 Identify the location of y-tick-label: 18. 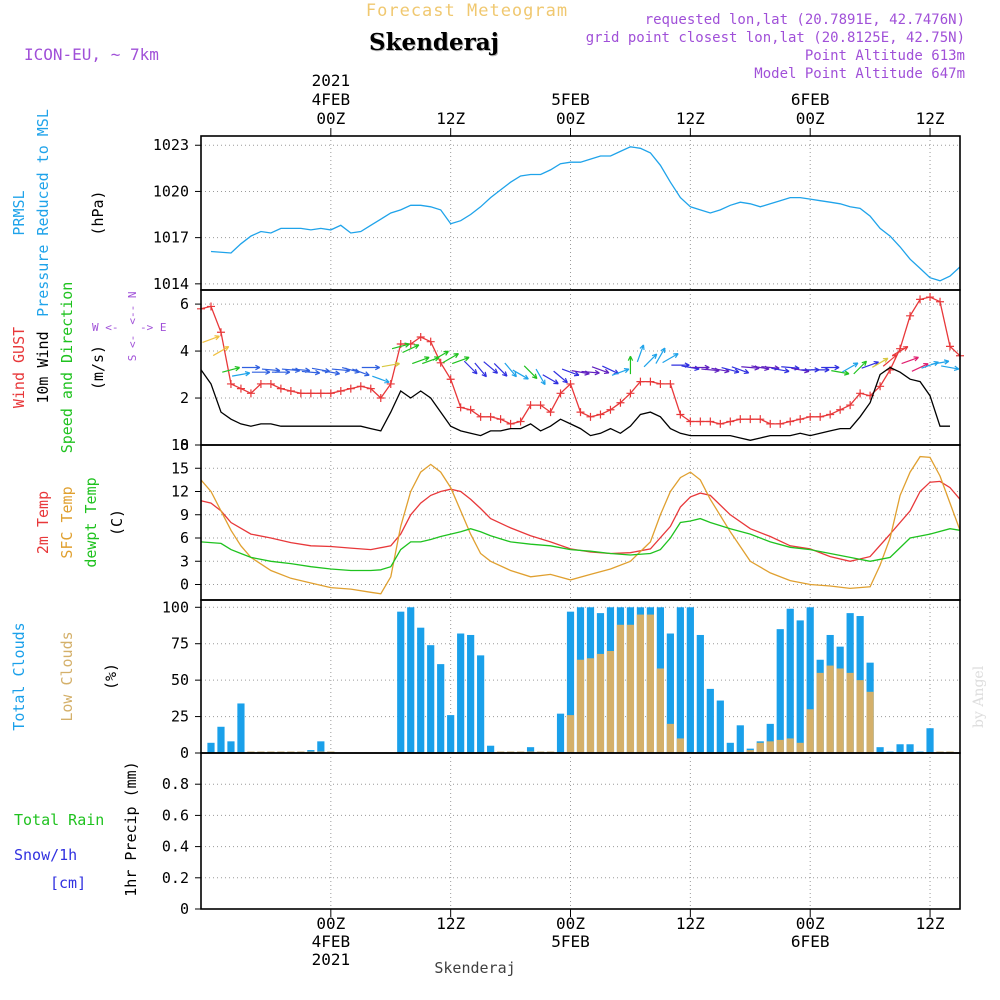
(180, 445).